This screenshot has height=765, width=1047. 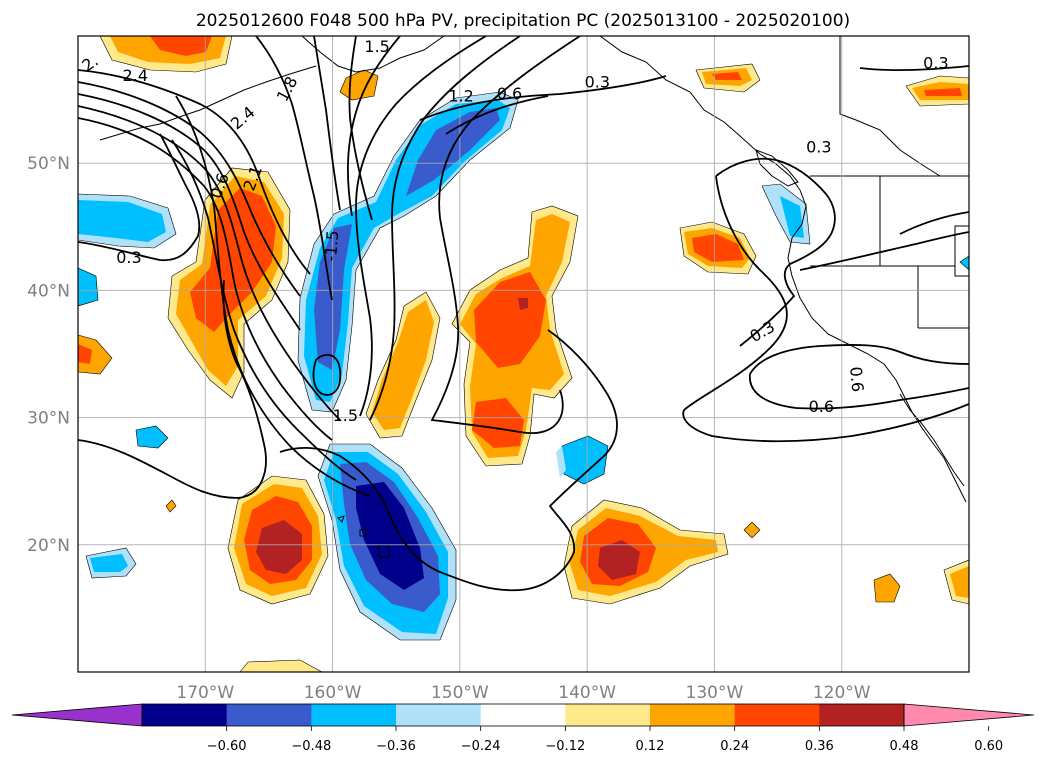 I want to click on colorbar-tick-label: −0.24, so click(x=481, y=746).